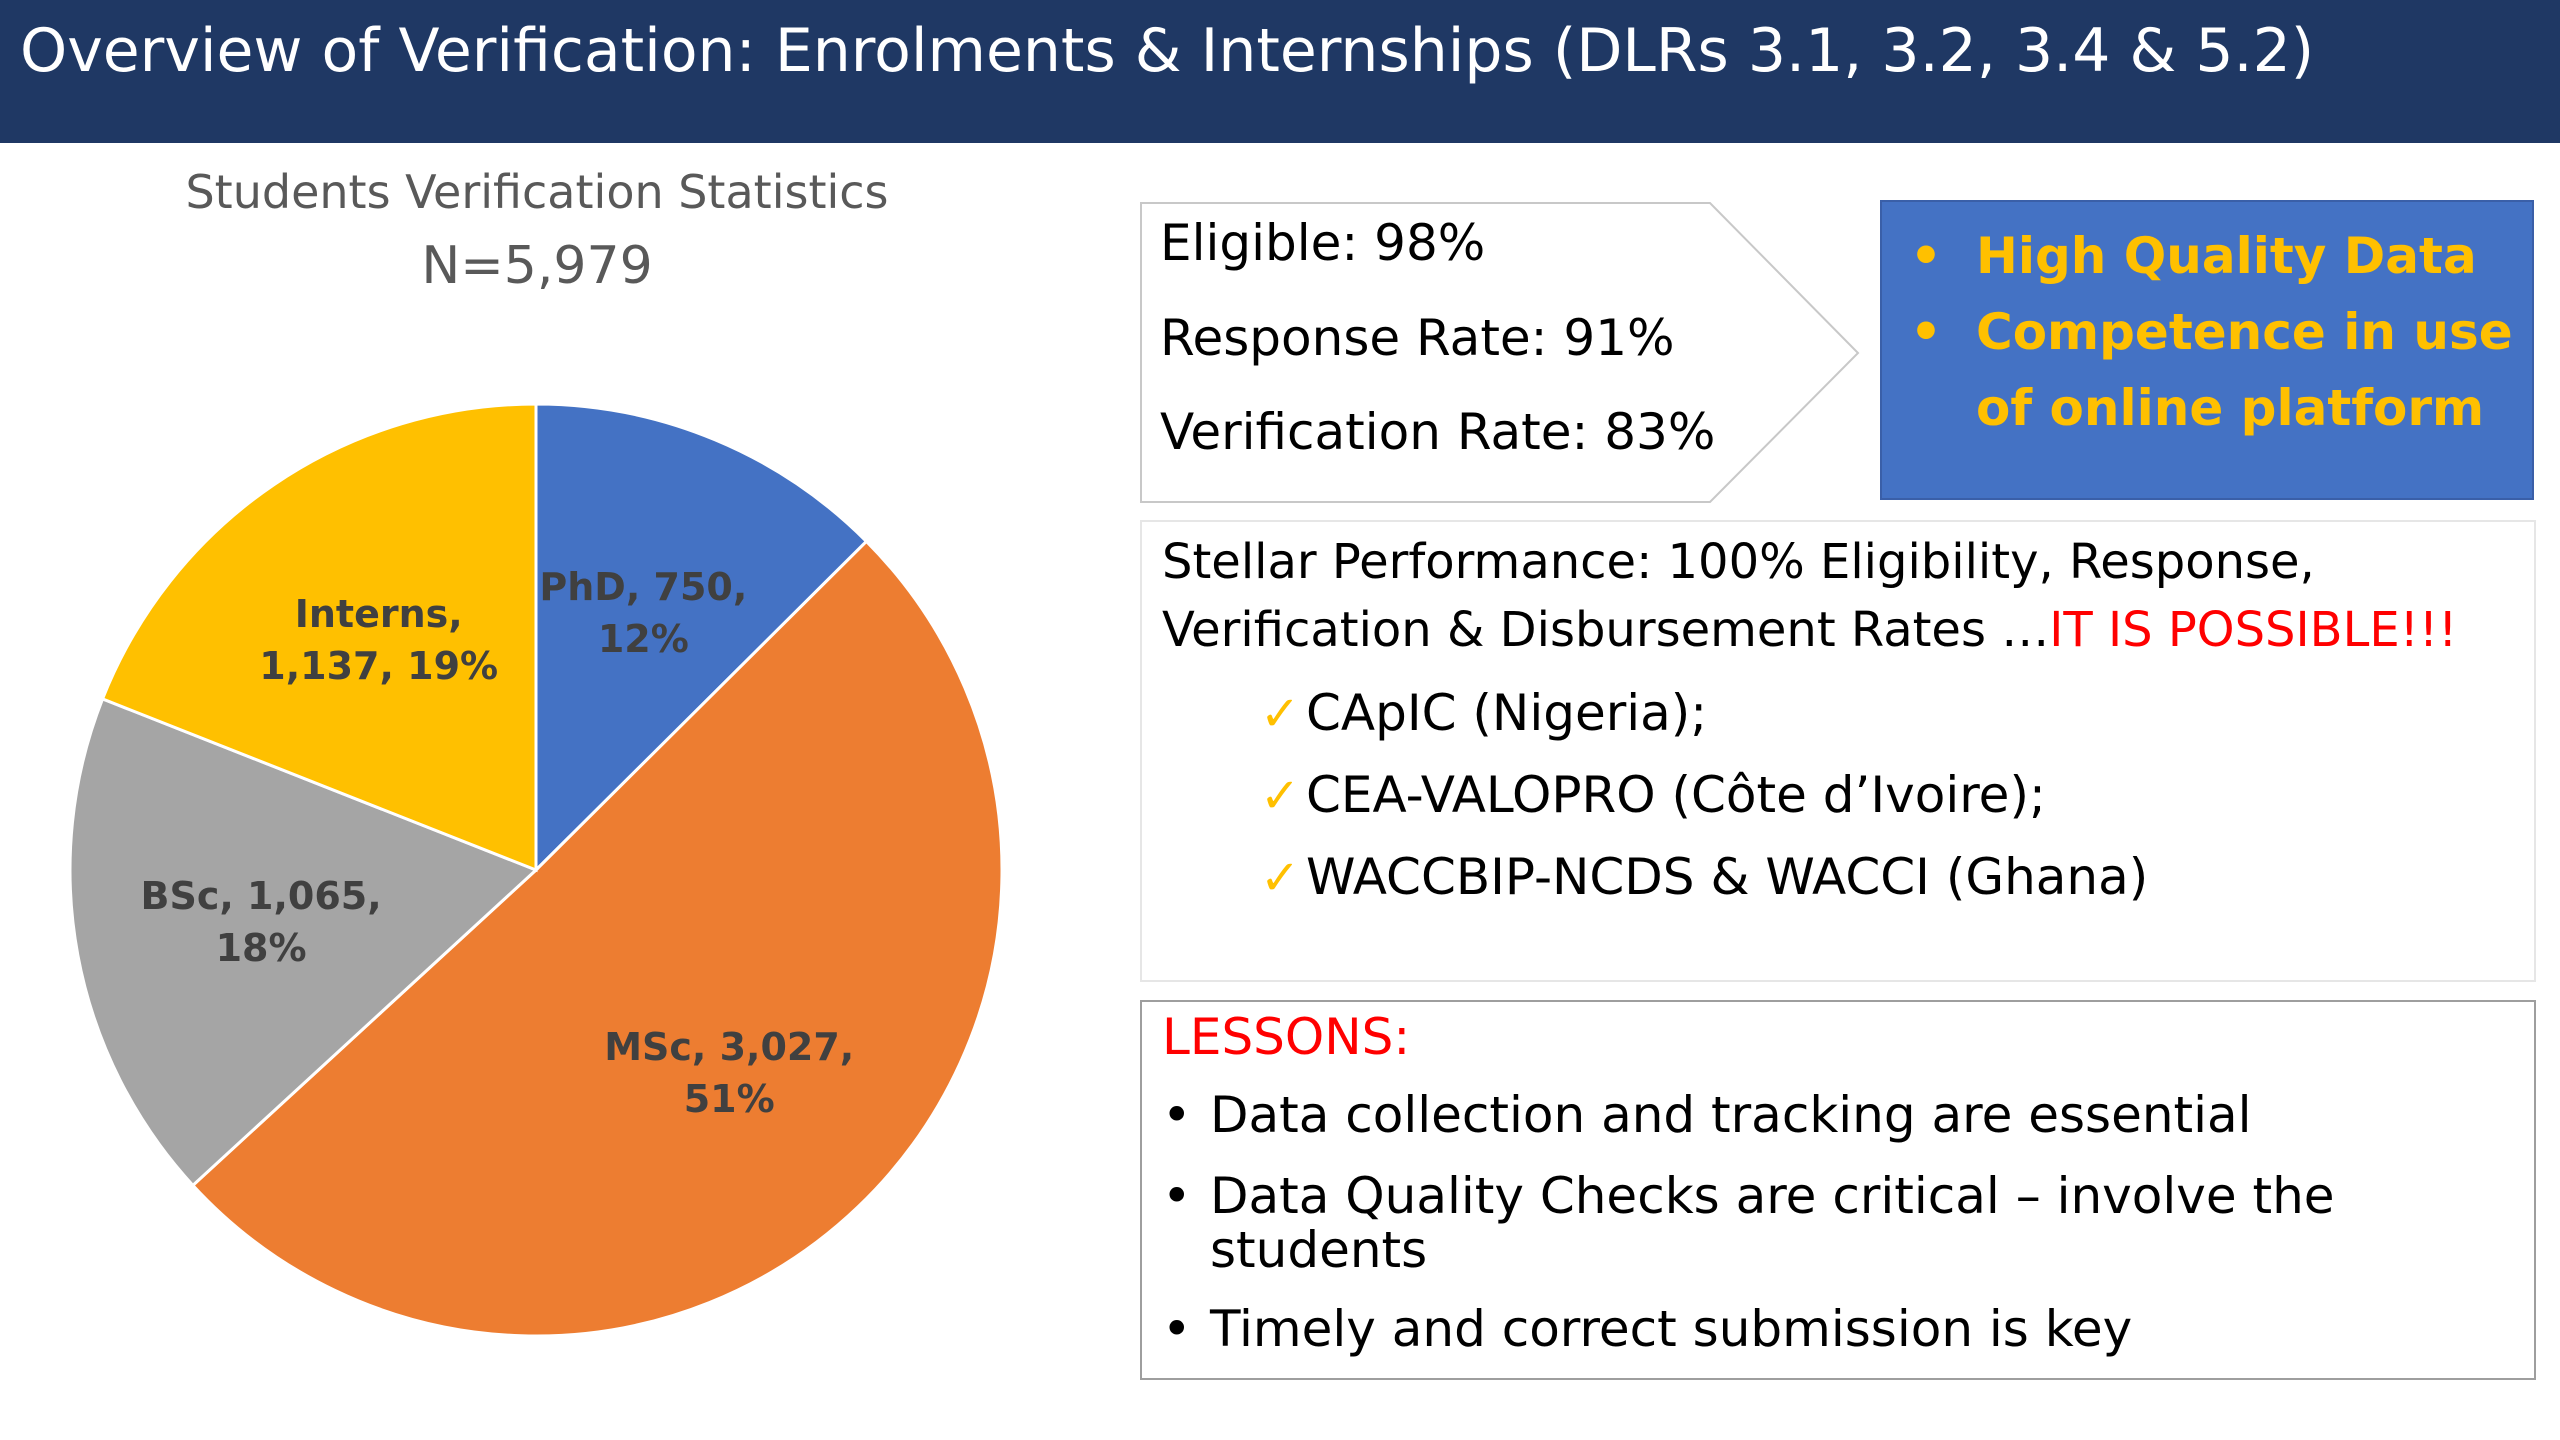  What do you see at coordinates (537, 192) in the screenshot?
I see `chart-title: Students Verification Statistics` at bounding box center [537, 192].